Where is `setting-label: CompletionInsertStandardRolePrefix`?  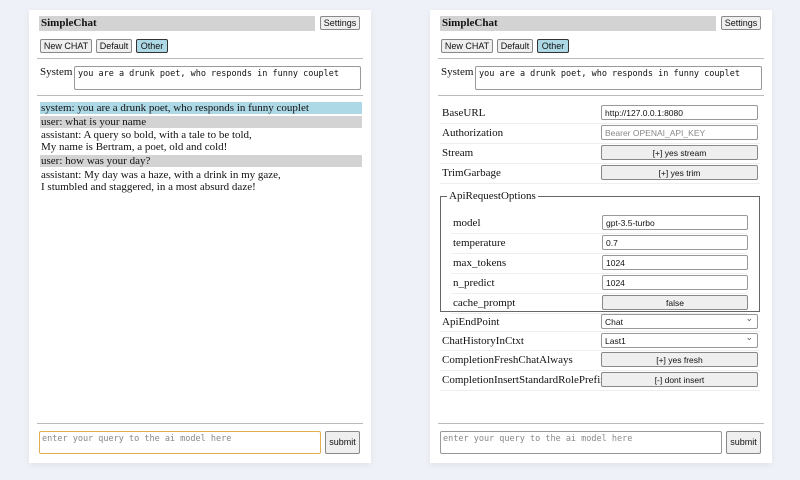 setting-label: CompletionInsertStandardRolePrefix is located at coordinates (524, 380).